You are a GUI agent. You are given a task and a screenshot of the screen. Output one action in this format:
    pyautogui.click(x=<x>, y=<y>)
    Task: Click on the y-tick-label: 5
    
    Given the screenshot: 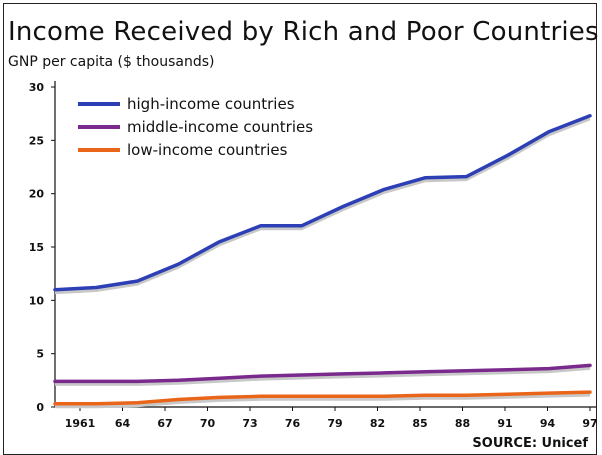 What is the action you would take?
    pyautogui.click(x=40, y=354)
    